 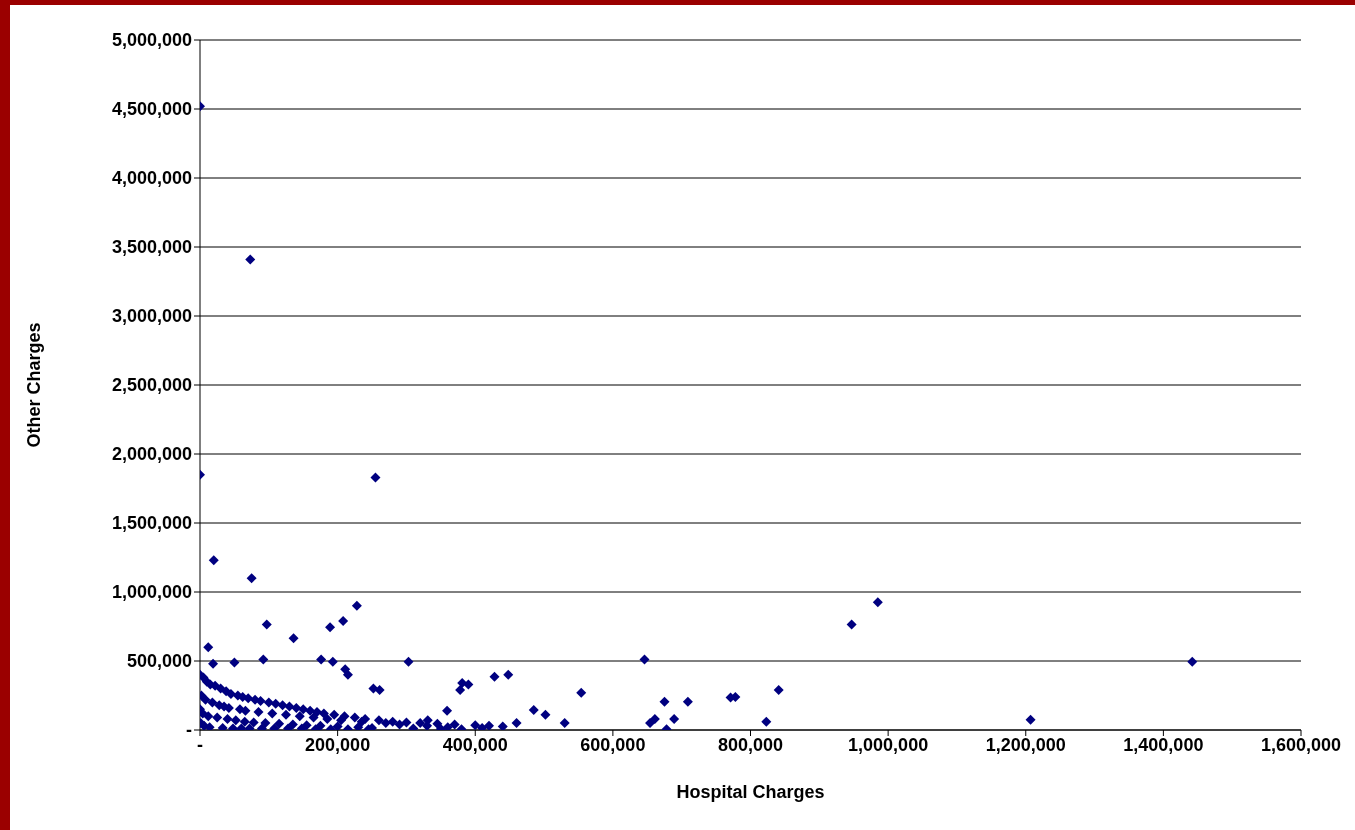 I want to click on x-tick-label: 600,000, so click(x=613, y=744).